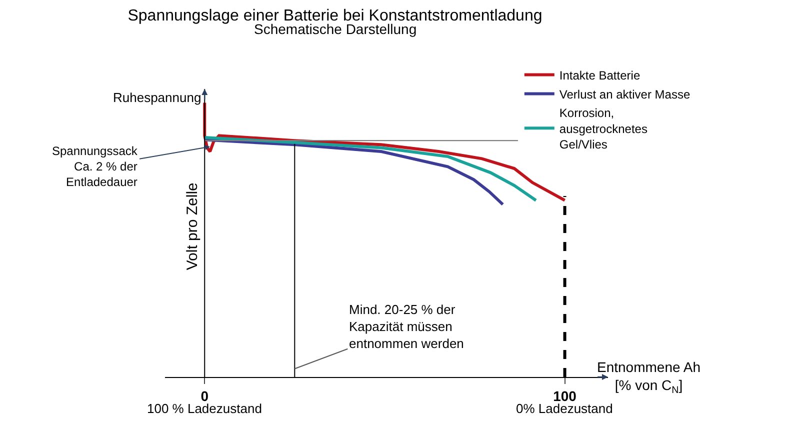 This screenshot has width=800, height=423. I want to click on text: 100 % Ladezustand, so click(204, 408).